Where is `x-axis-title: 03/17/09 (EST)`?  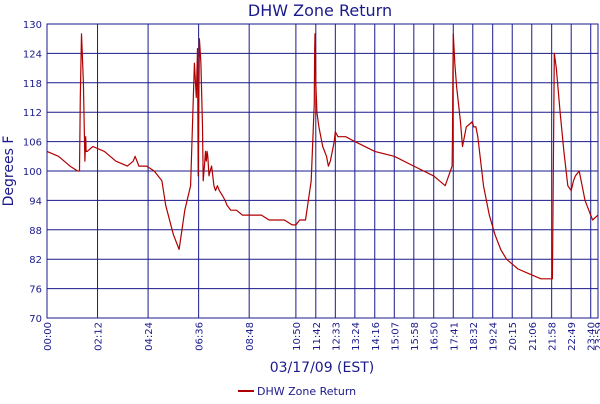 x-axis-title: 03/17/09 (EST) is located at coordinates (322, 368).